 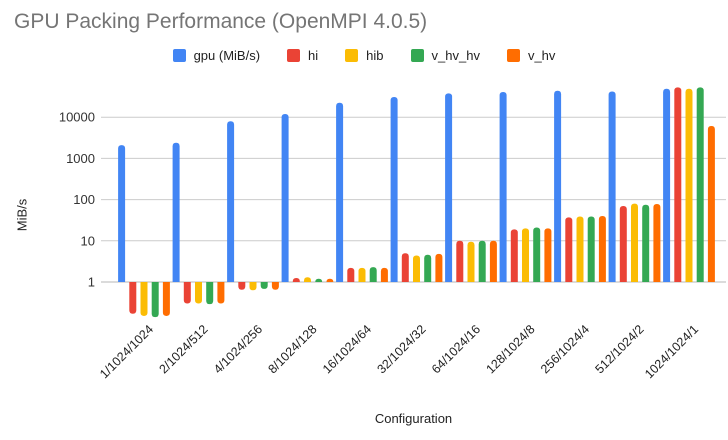 I want to click on x-category-label: 1/1024/1024, so click(x=126, y=351).